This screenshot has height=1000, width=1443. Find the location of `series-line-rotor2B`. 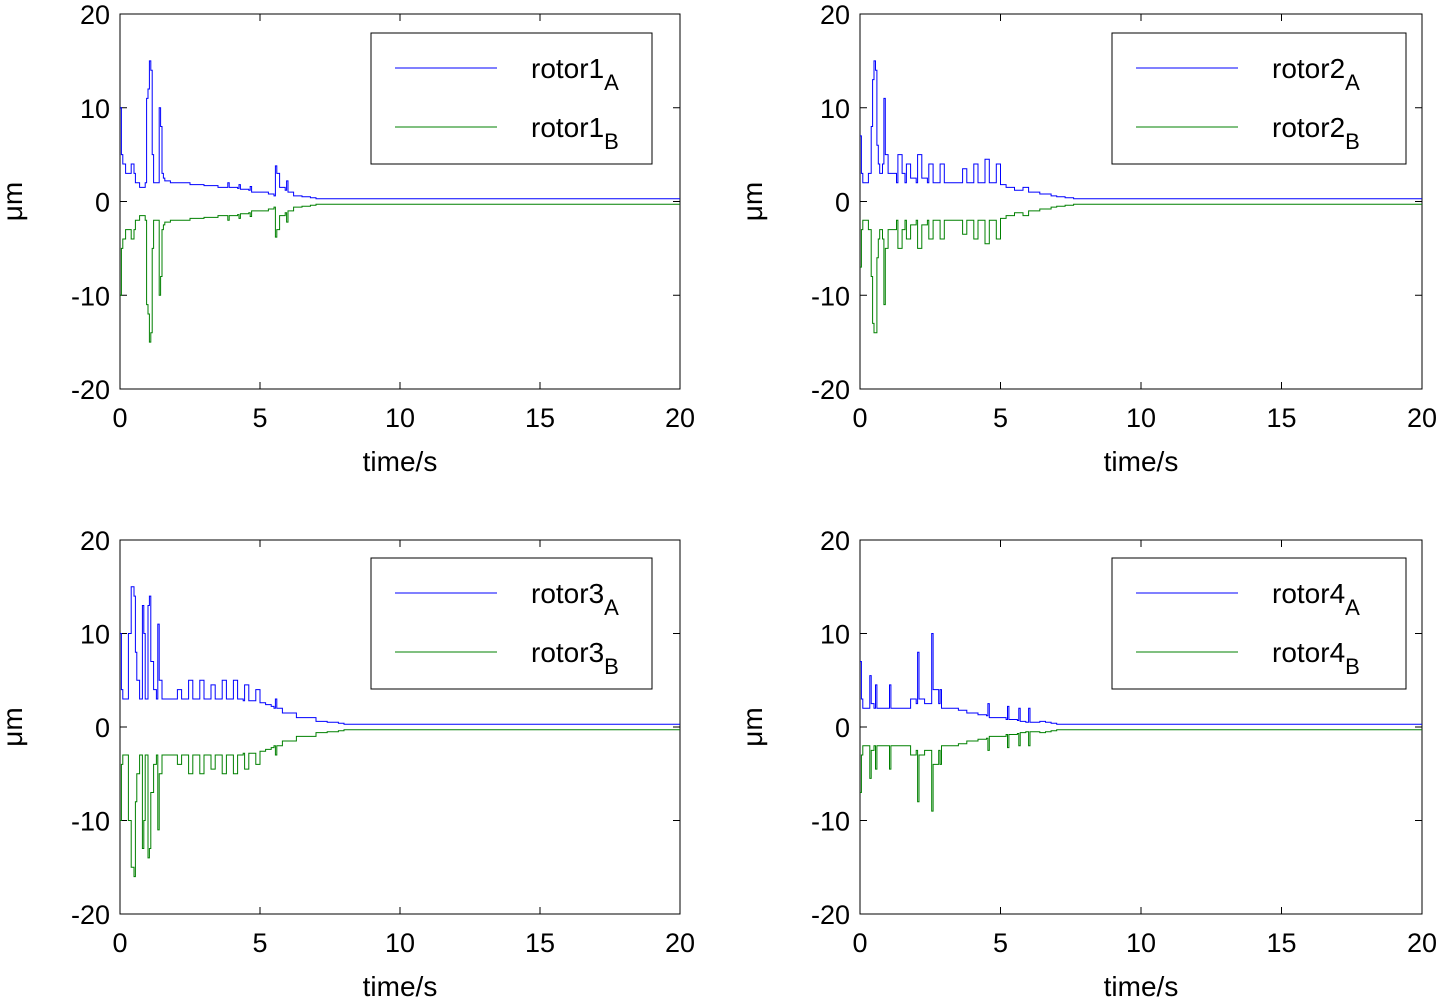

series-line-rotor2B is located at coordinates (1141, 268).